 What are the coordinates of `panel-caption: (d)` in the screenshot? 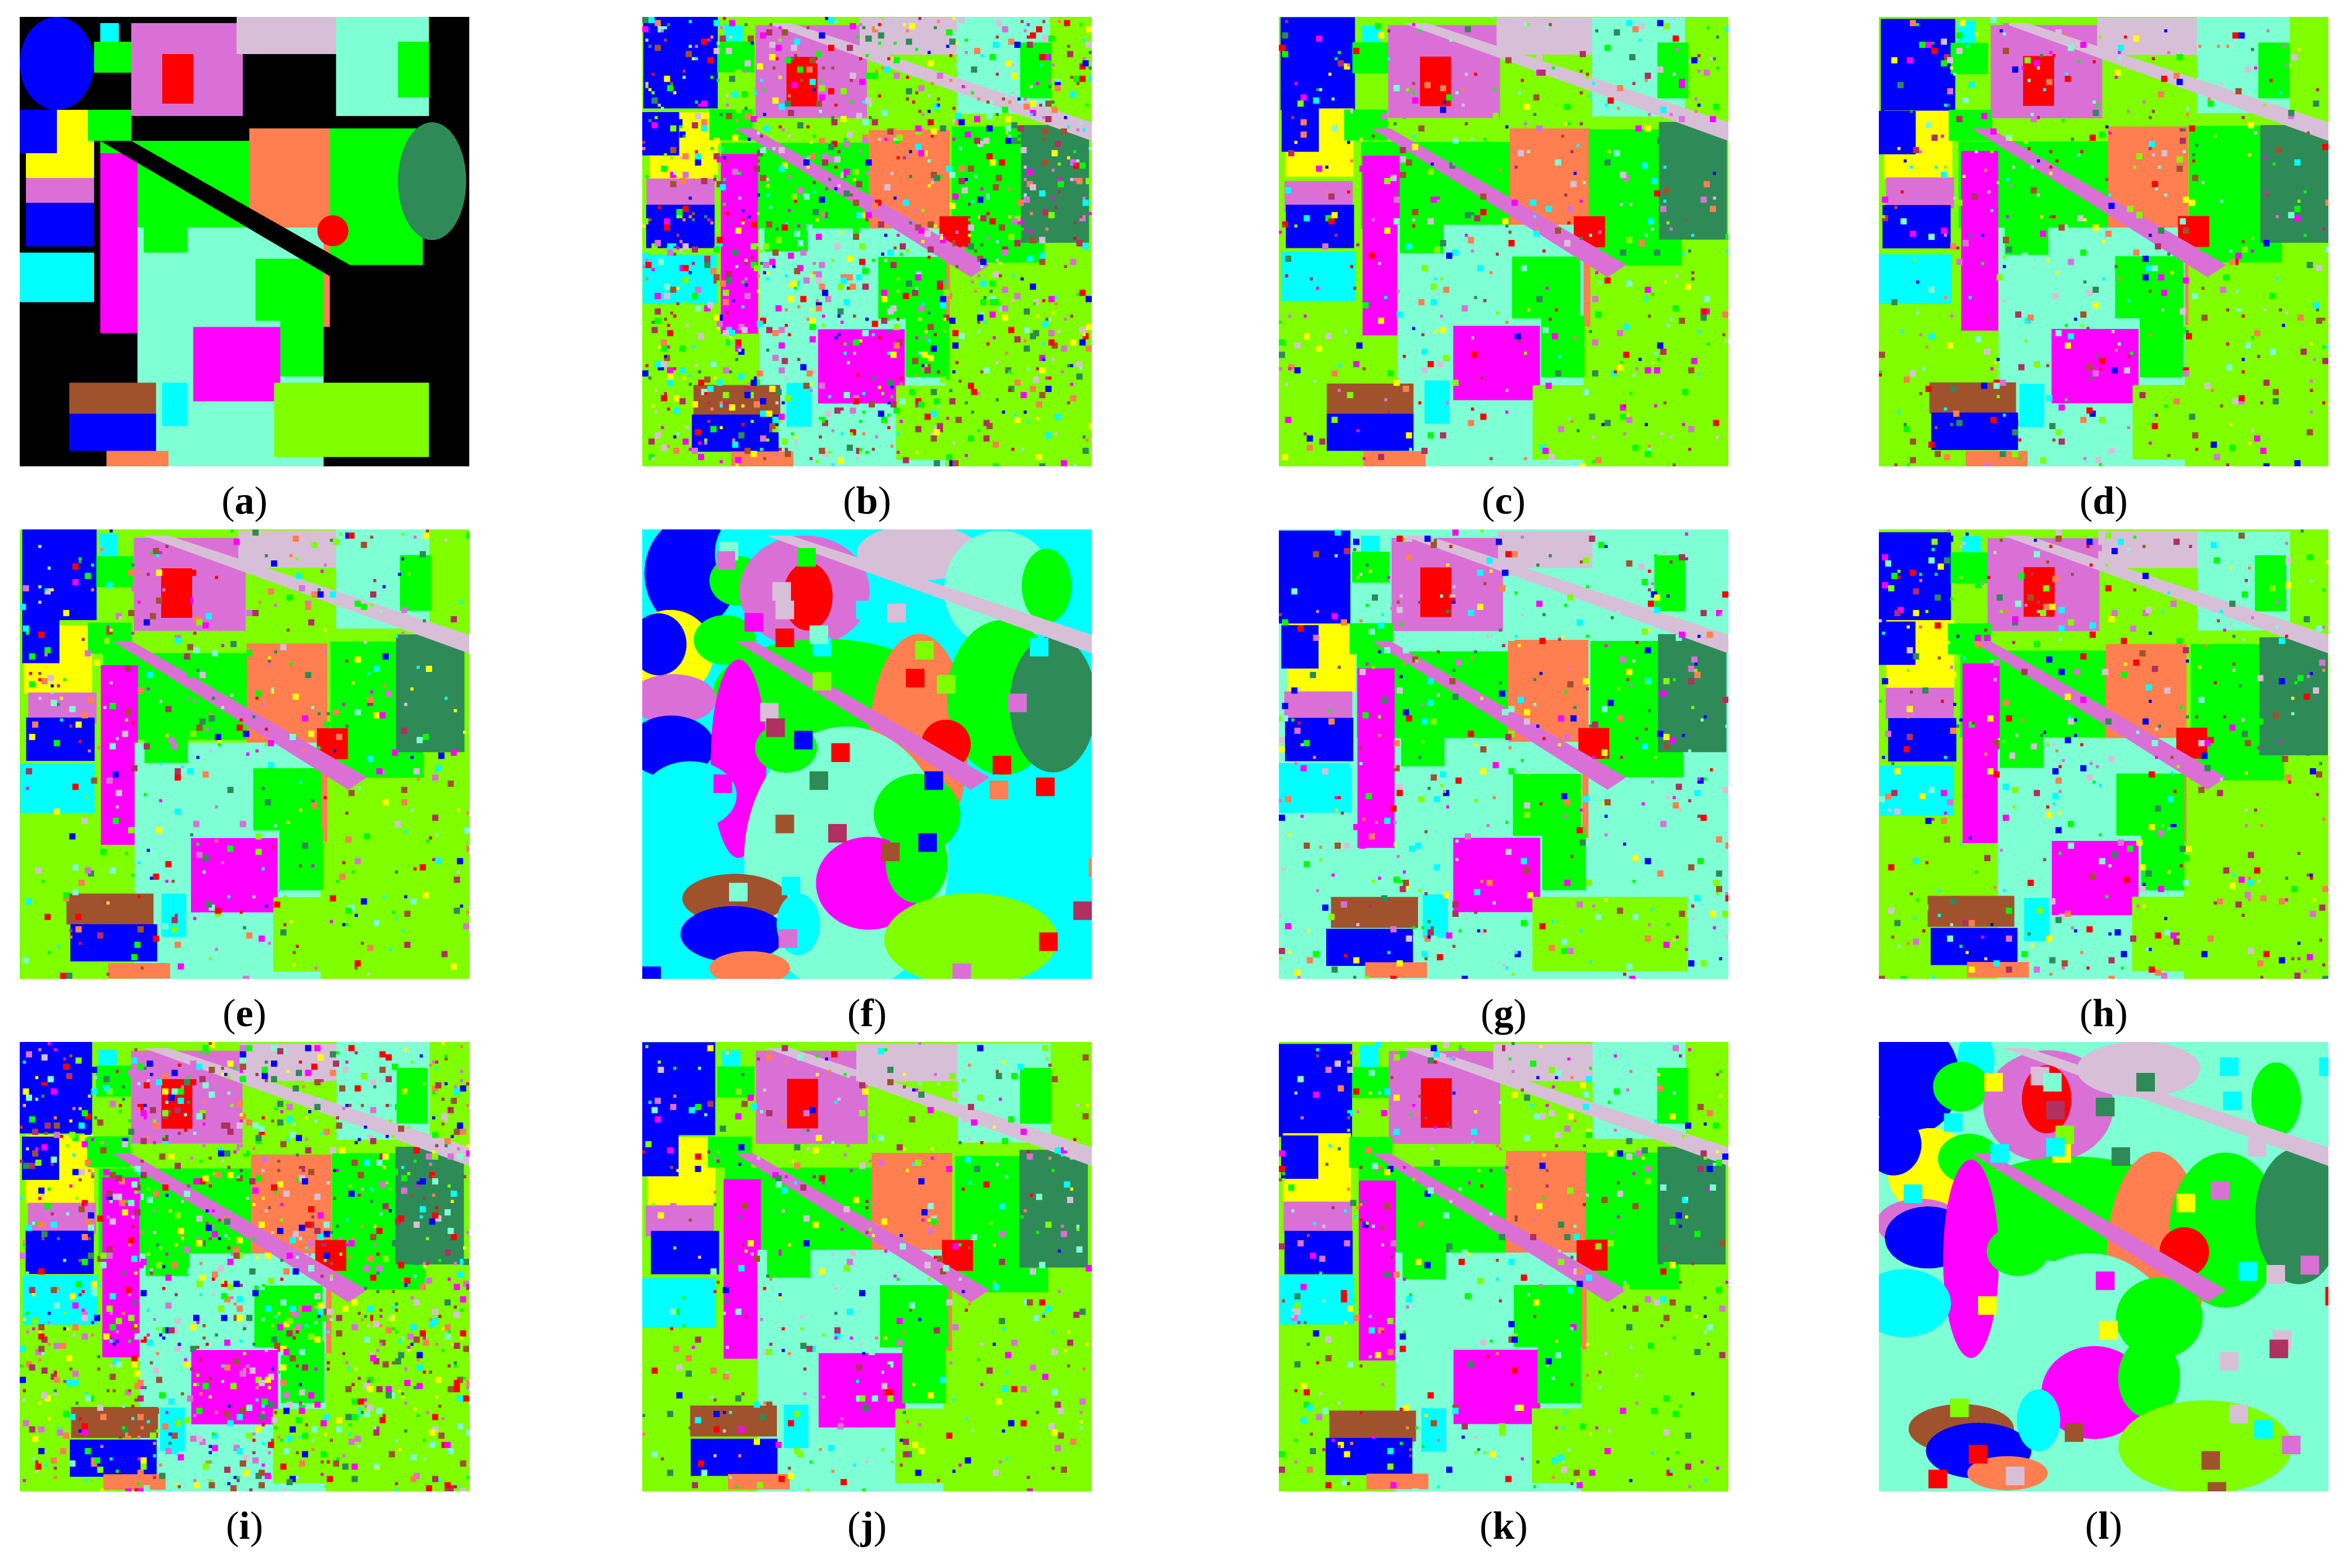 It's located at (2103, 501).